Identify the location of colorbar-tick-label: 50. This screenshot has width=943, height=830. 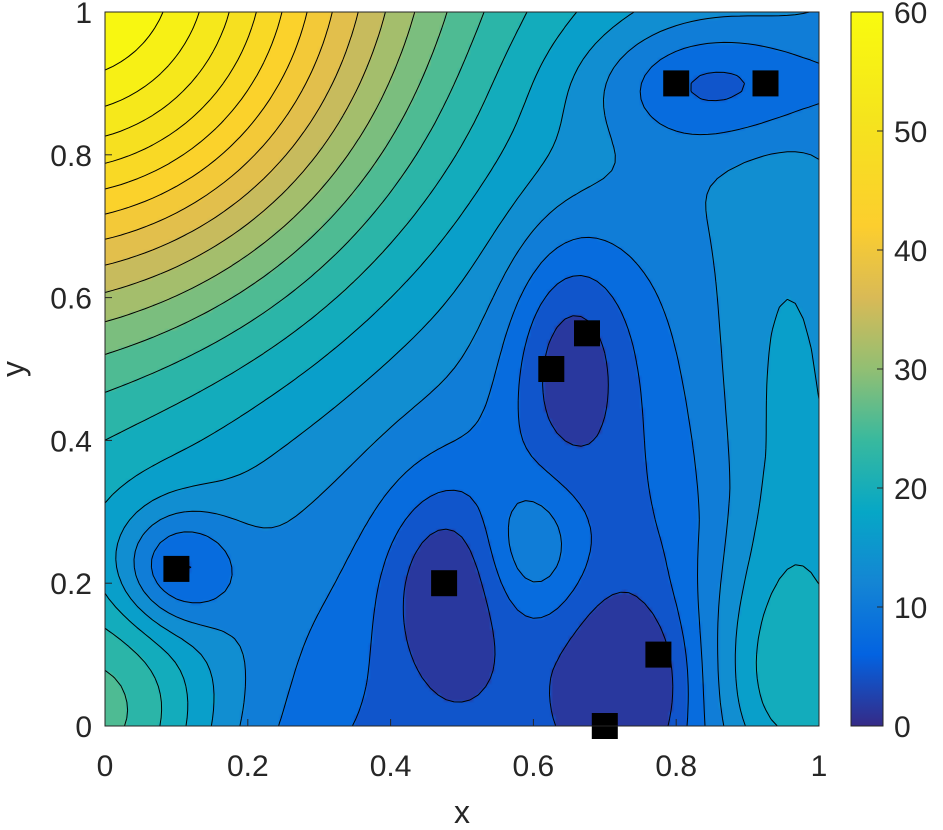
(910, 132).